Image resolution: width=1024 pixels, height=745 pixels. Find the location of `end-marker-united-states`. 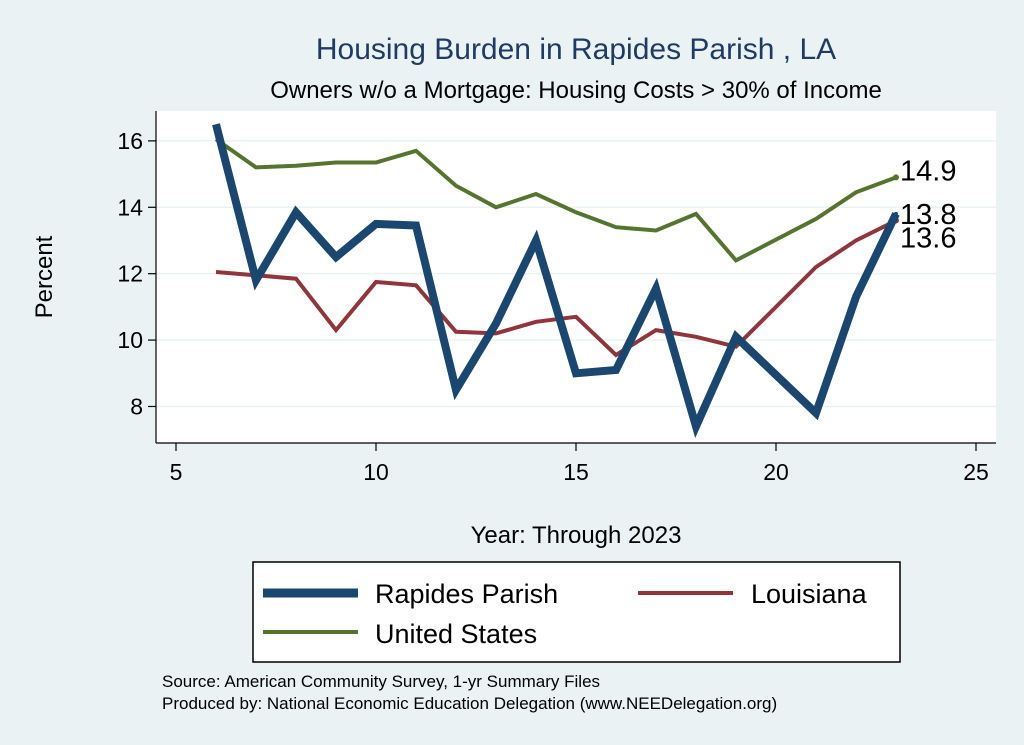

end-marker-united-states is located at coordinates (896, 177).